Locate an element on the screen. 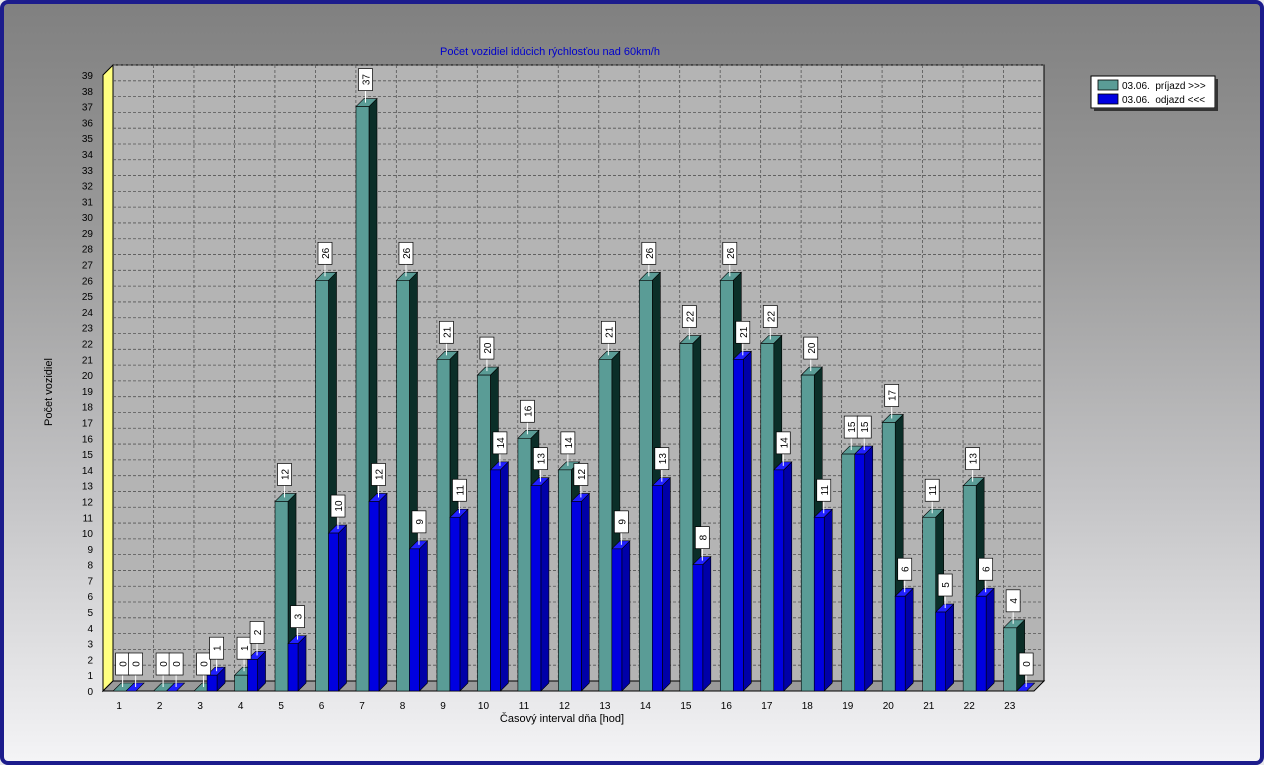 This screenshot has height=765, width=1264. data-label-odjazd-23-box is located at coordinates (1026, 664).